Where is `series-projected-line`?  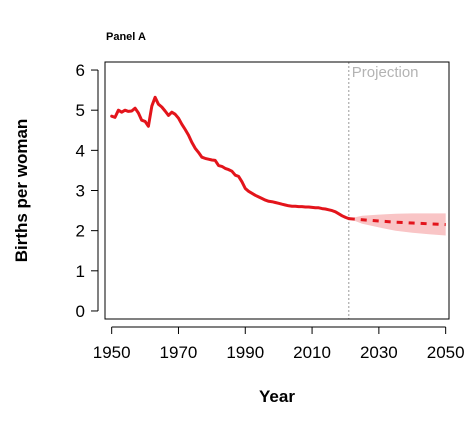
series-projected-line is located at coordinates (397, 222).